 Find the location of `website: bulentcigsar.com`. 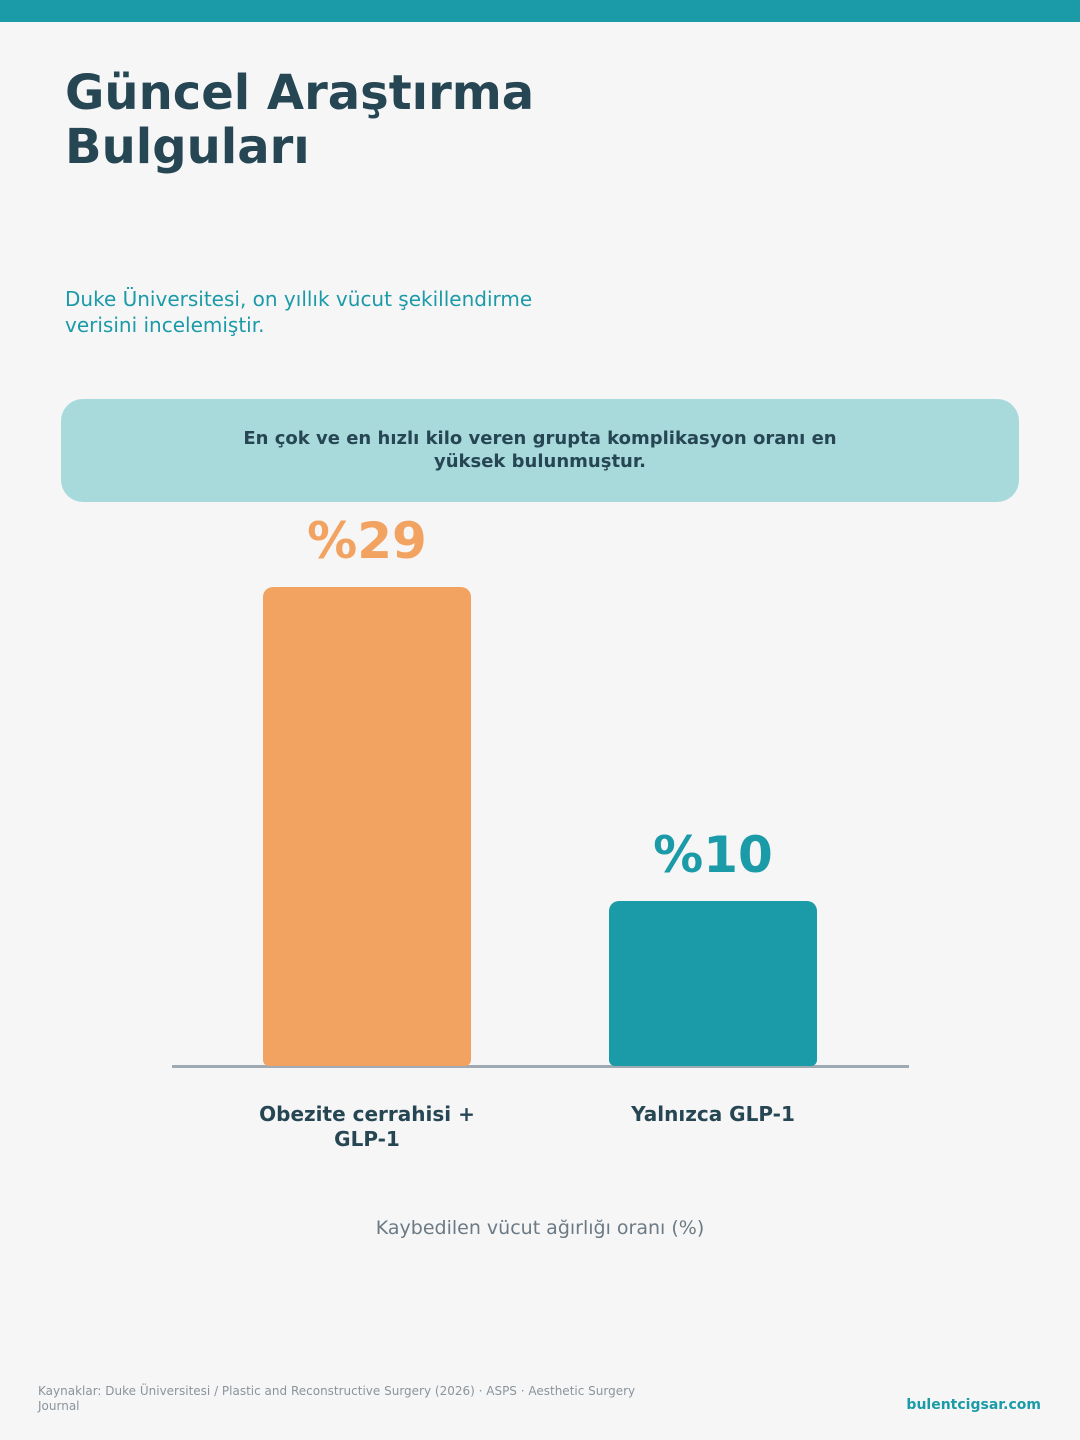

website: bulentcigsar.com is located at coordinates (973, 1405).